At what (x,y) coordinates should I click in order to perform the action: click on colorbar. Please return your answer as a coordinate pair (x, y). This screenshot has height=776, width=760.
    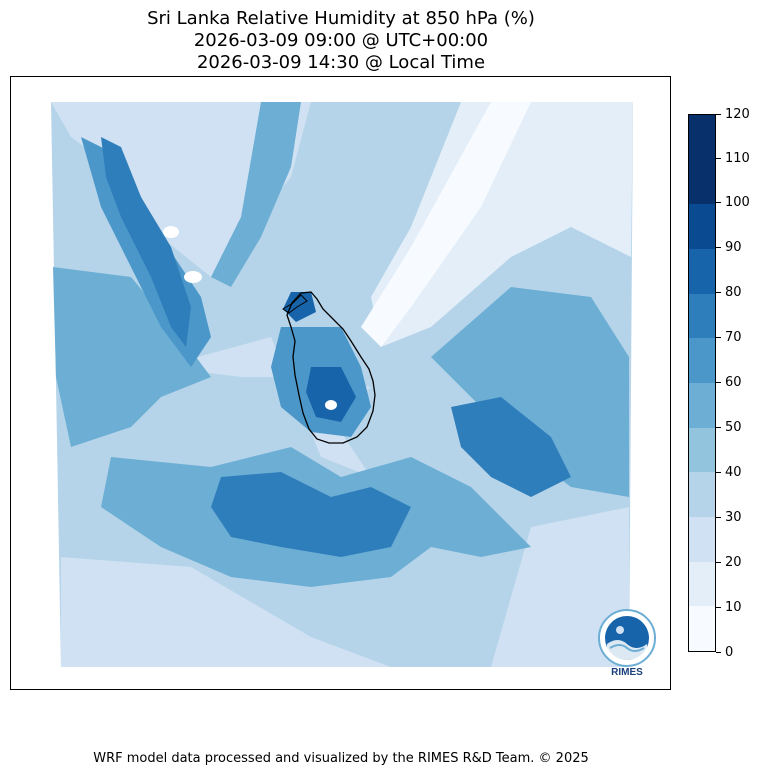
    Looking at the image, I should click on (702, 383).